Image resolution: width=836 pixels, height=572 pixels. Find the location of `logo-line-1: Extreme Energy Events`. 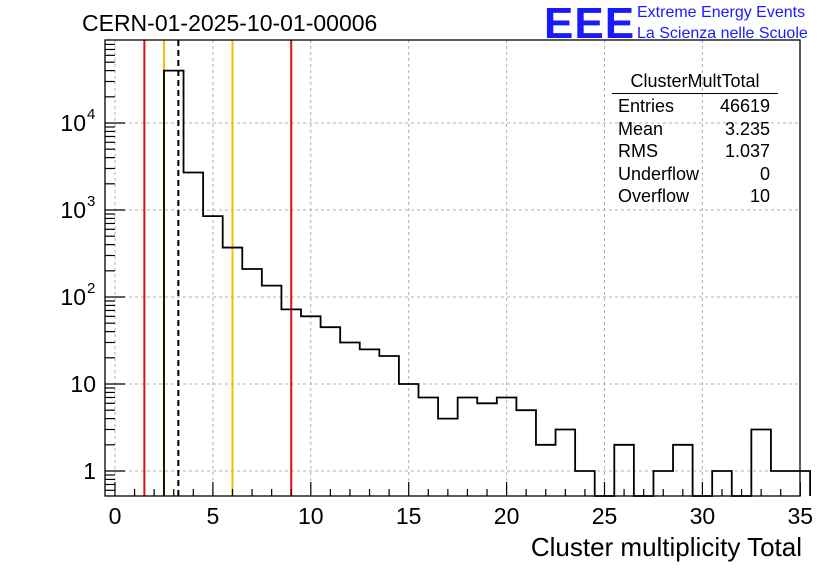

logo-line-1: Extreme Energy Events is located at coordinates (721, 12).